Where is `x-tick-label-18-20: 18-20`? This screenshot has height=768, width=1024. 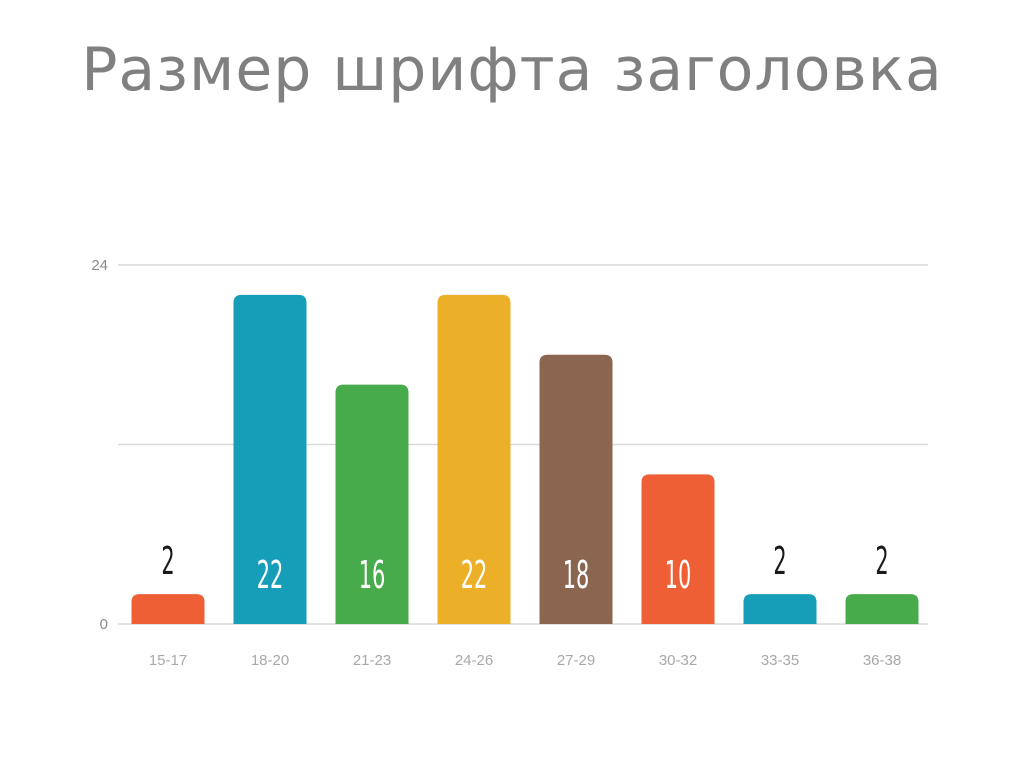
x-tick-label-18-20: 18-20 is located at coordinates (270, 660).